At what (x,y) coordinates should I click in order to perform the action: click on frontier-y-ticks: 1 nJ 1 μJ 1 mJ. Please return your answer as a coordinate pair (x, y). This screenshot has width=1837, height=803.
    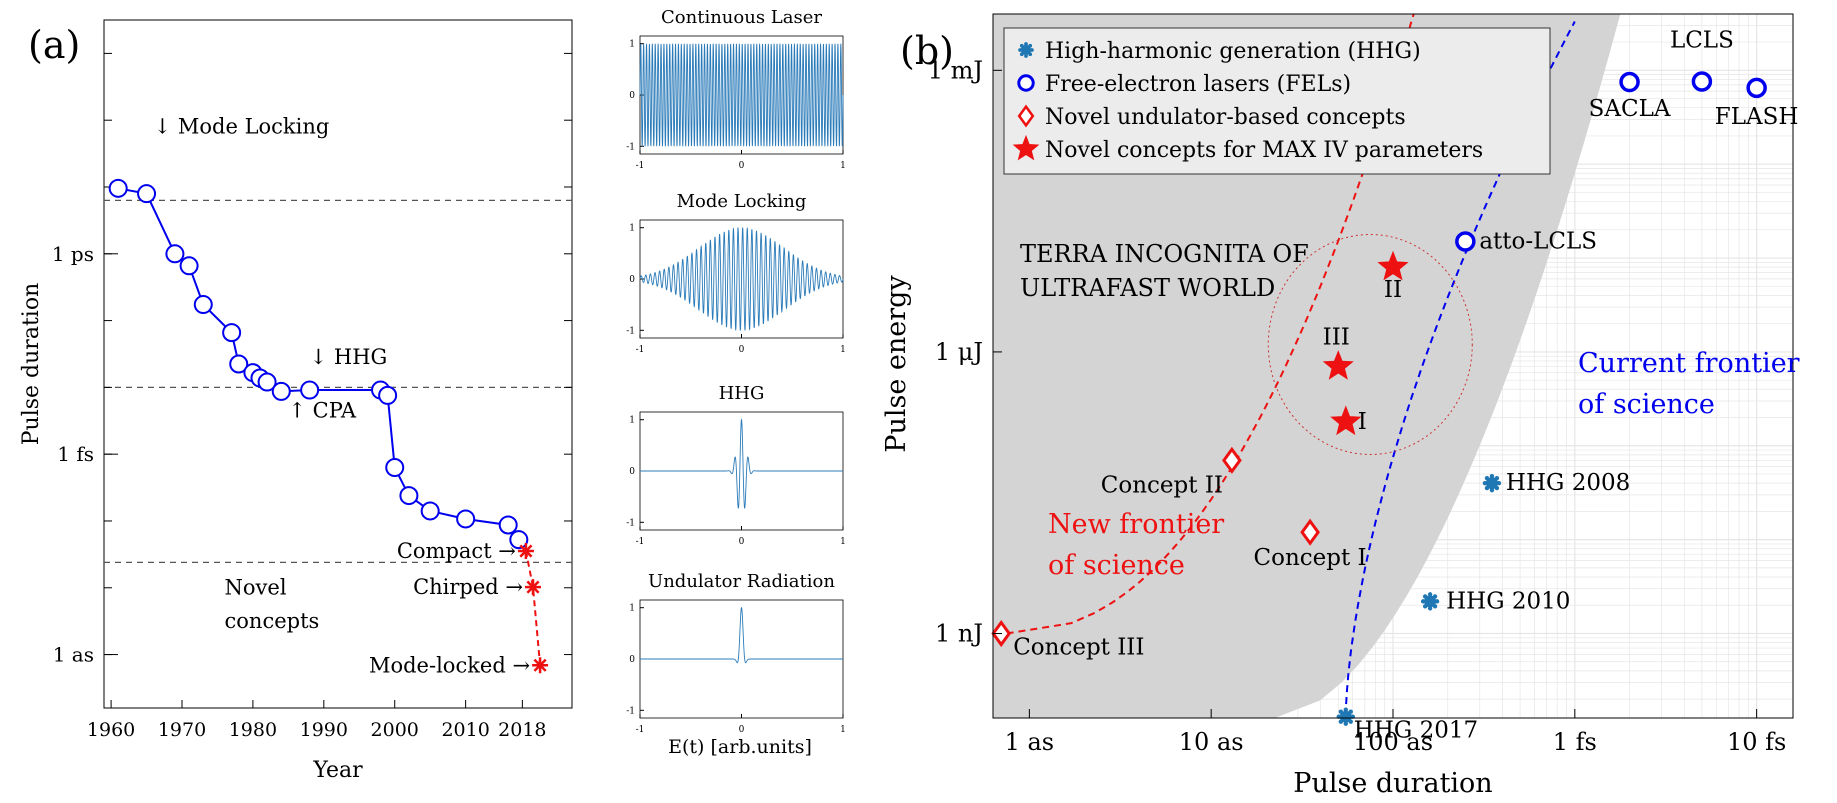
    Looking at the image, I should click on (965, 352).